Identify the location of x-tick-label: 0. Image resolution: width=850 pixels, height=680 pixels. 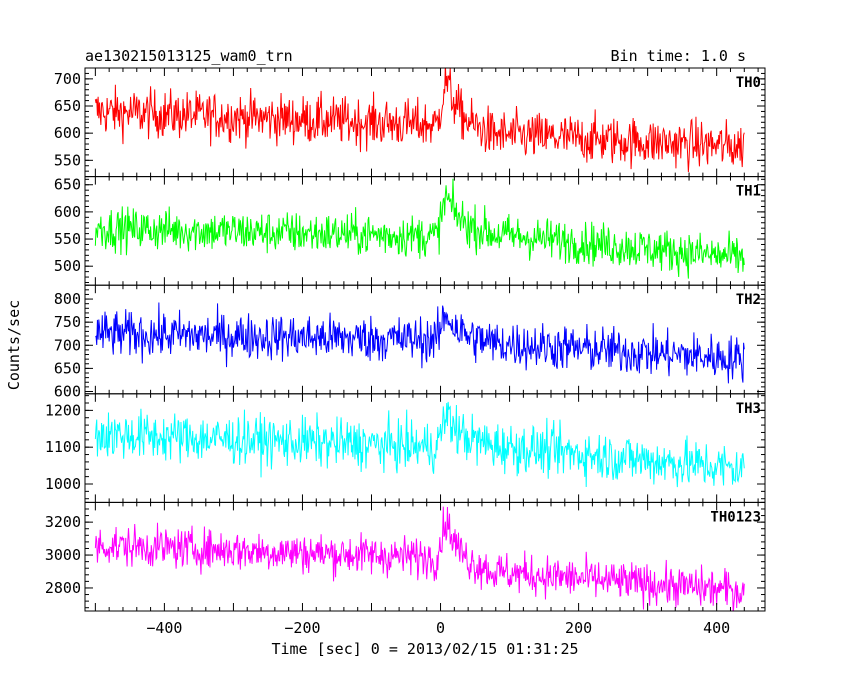
(440, 628).